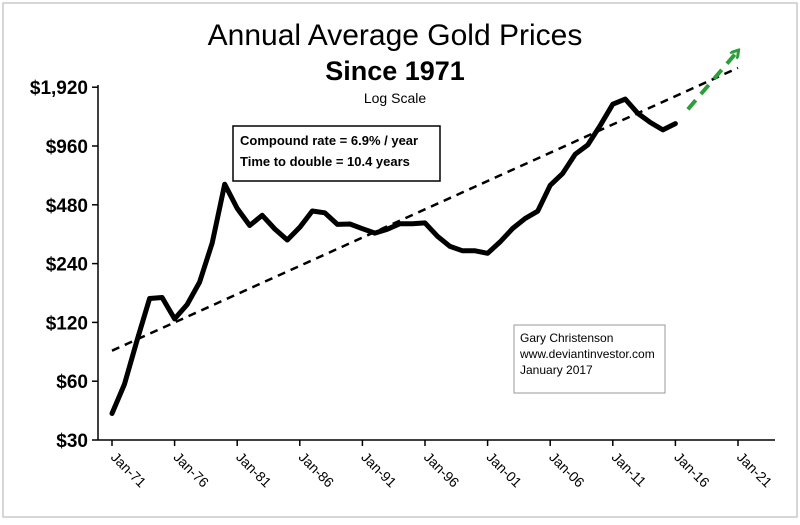  I want to click on y-tick-label: $30, so click(72, 441).